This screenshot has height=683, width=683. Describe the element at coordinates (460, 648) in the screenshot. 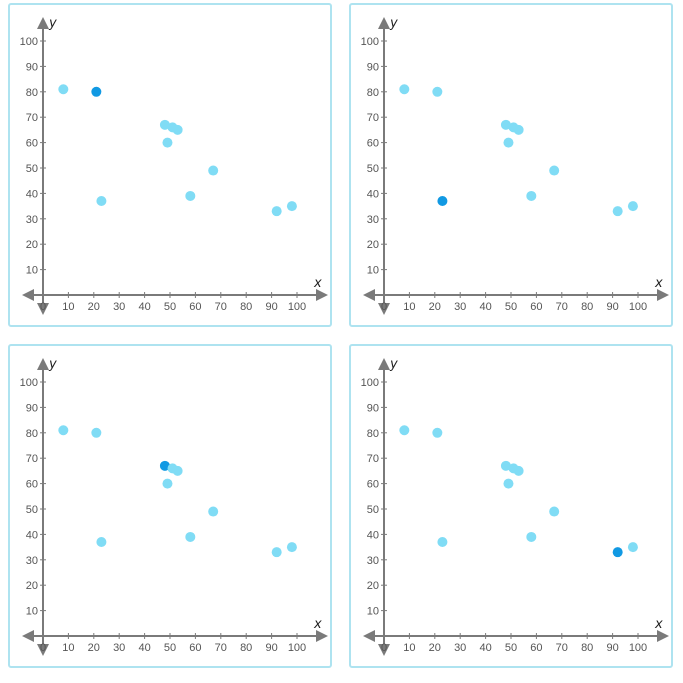

I see `x-tick-label: 30` at that location.